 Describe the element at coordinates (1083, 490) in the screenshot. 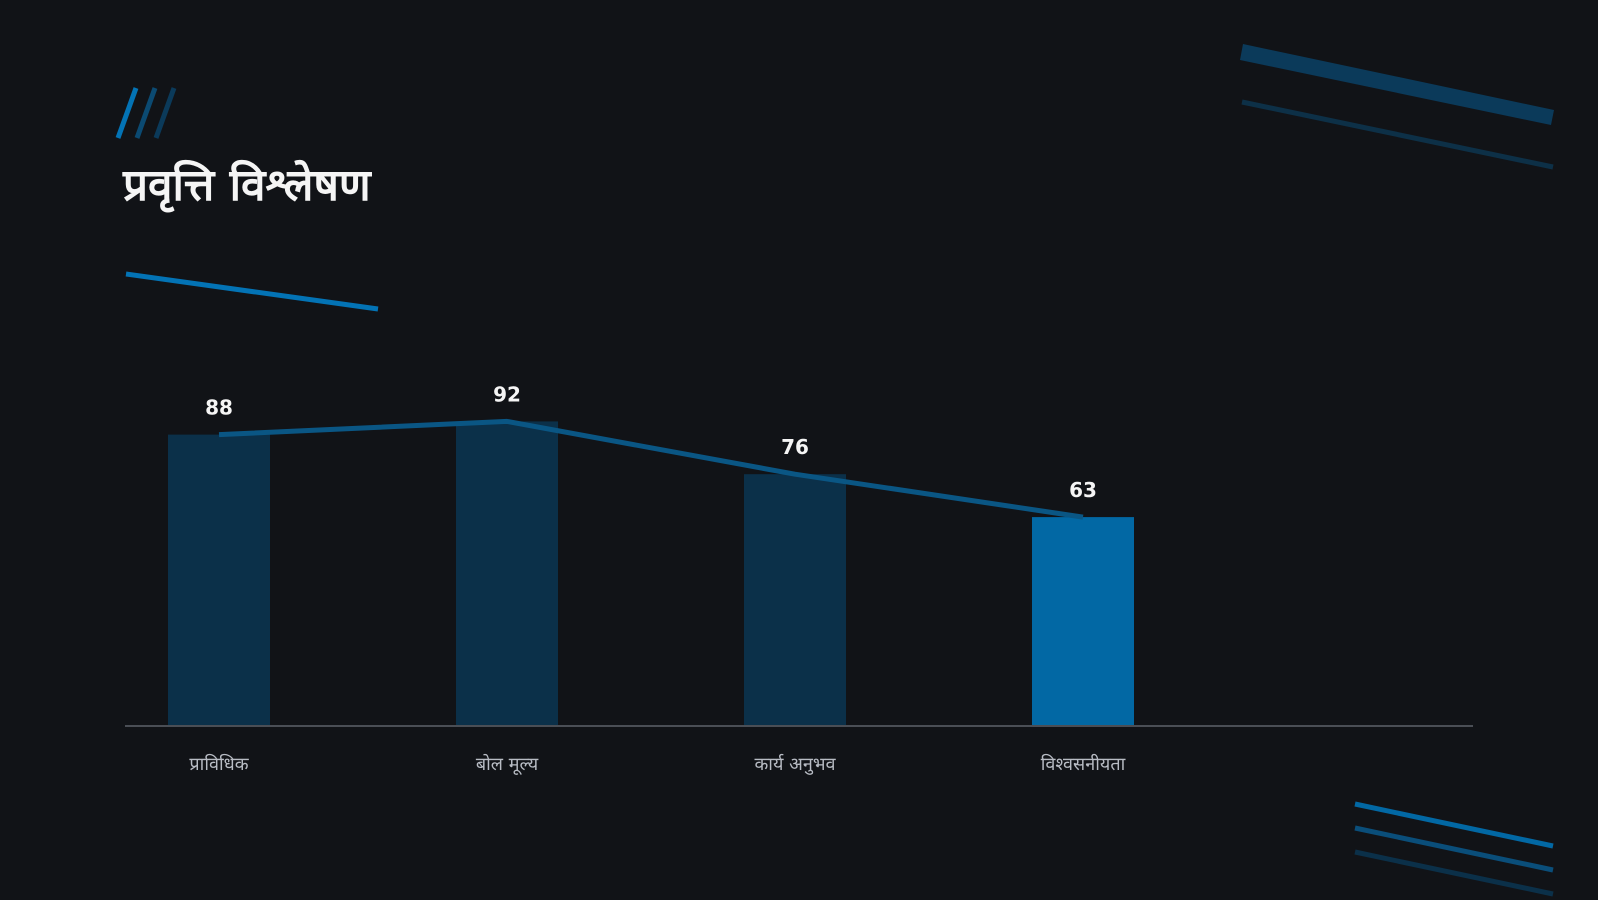

I see `value-label-4: 63` at that location.